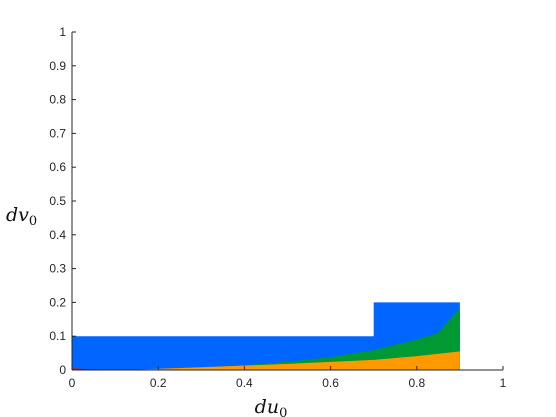  I want to click on y-tick-label: 1, so click(62, 32).